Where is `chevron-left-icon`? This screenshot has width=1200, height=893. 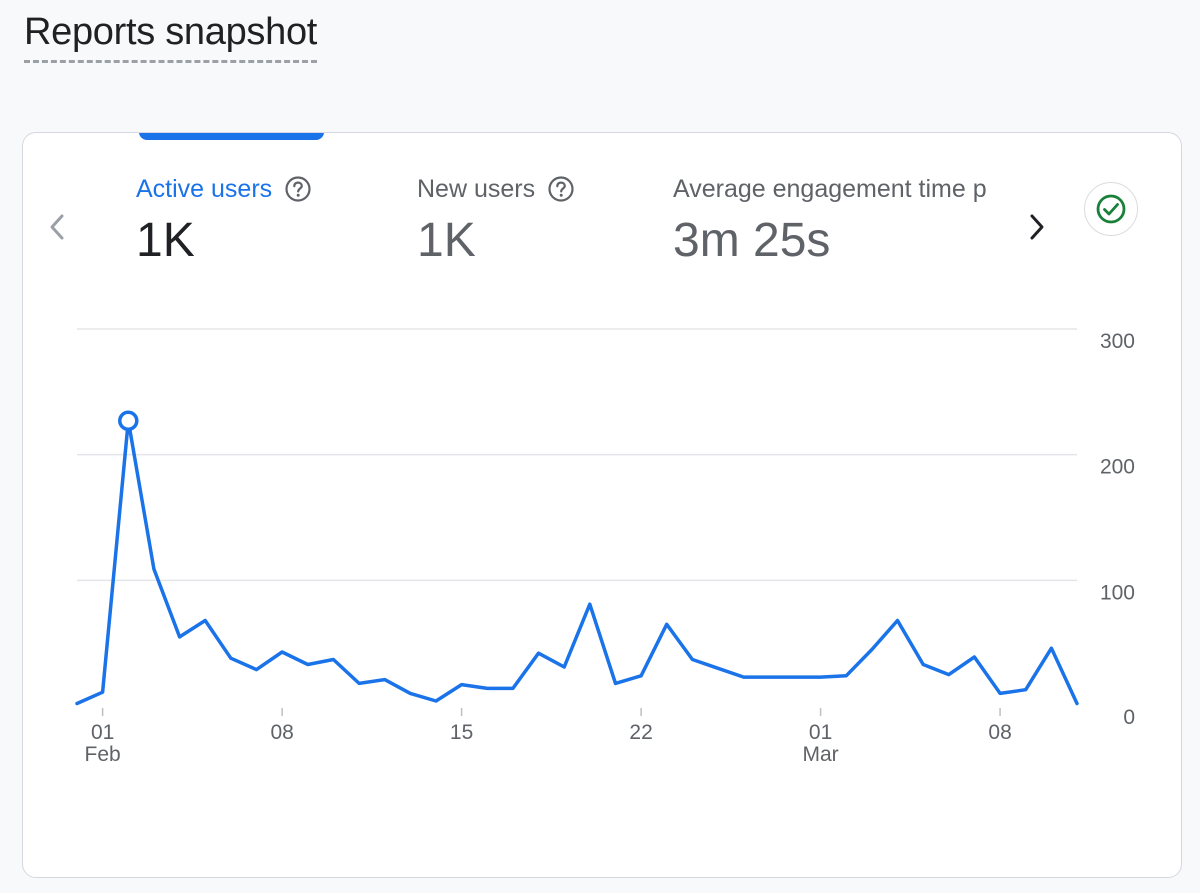
chevron-left-icon is located at coordinates (57, 227).